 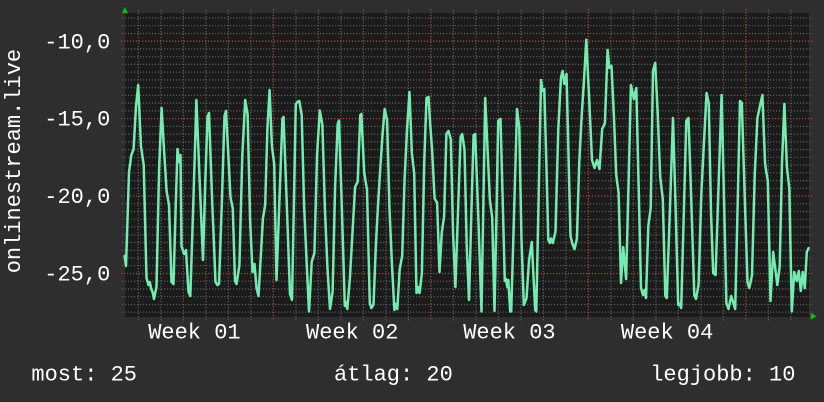 I want to click on svg-text: -25,0, so click(x=77, y=275).